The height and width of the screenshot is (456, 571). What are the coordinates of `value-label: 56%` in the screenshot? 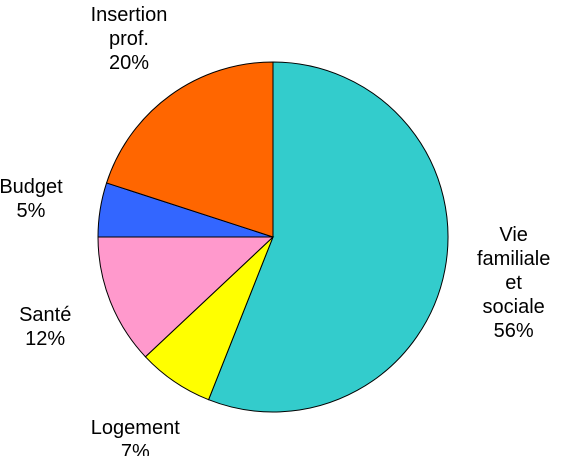 It's located at (513, 330).